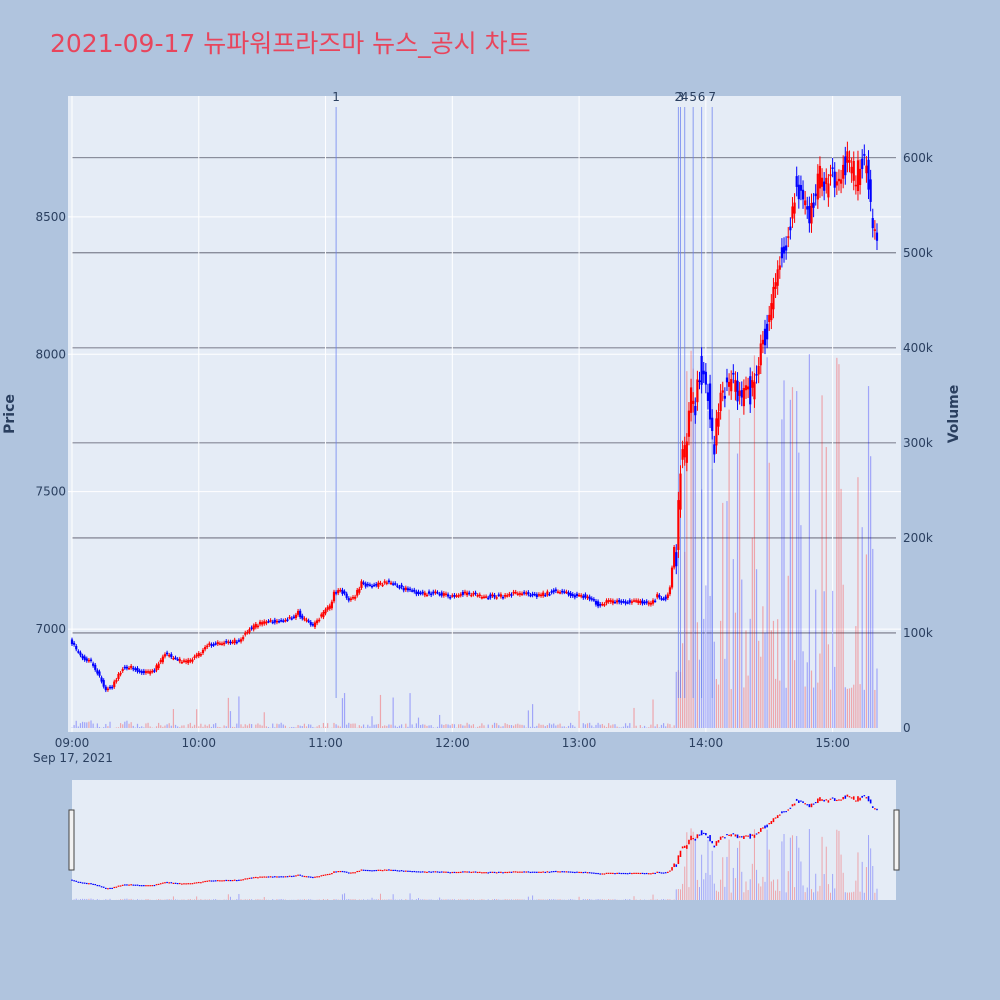 The width and height of the screenshot is (1000, 1000). Describe the element at coordinates (71, 840) in the screenshot. I see `range-slider-left-handle` at that location.